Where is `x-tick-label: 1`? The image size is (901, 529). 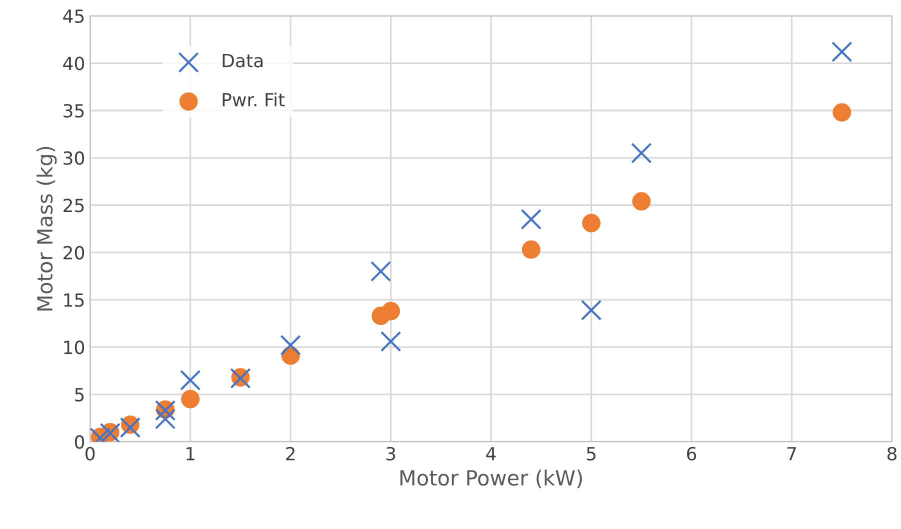 x-tick-label: 1 is located at coordinates (190, 453).